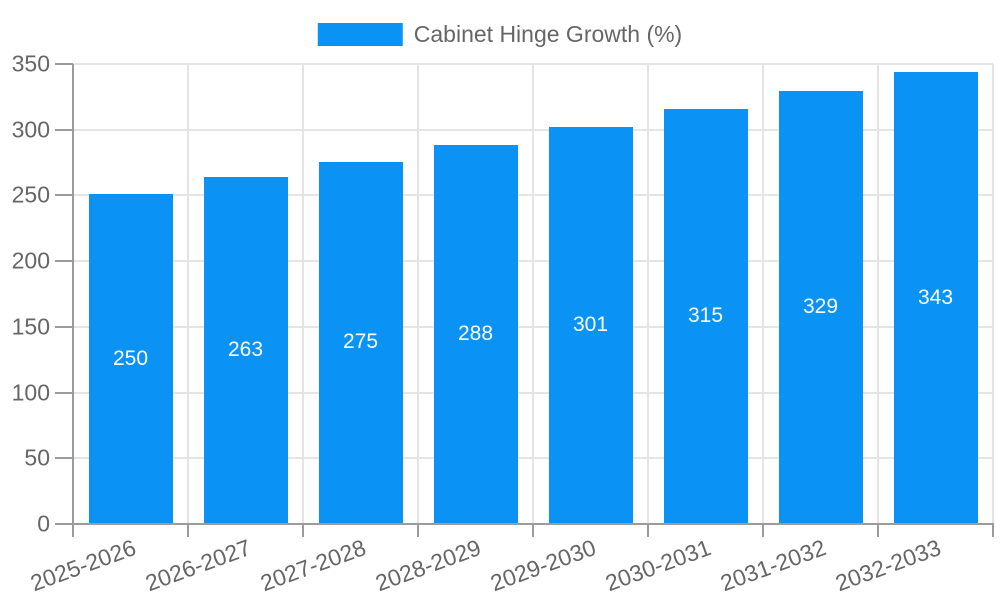 The width and height of the screenshot is (1000, 600). I want to click on bar-value-label: 250, so click(130, 358).